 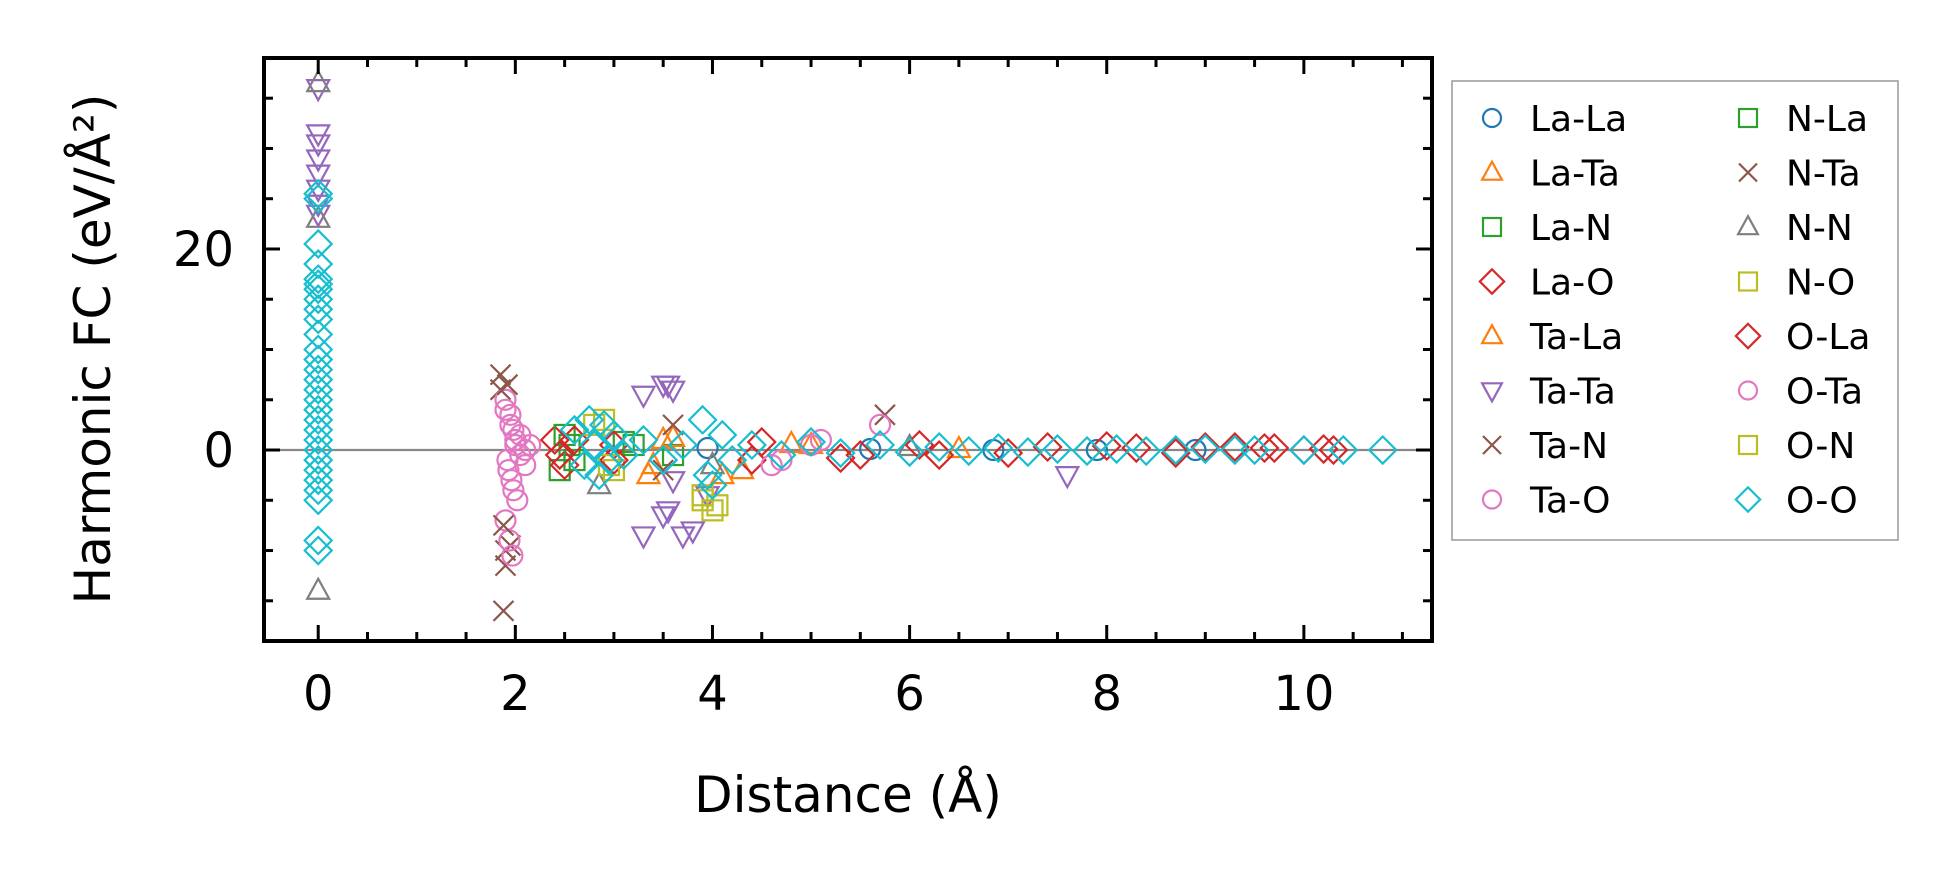 I want to click on legend-label-la-la: La-La, so click(x=1578, y=119).